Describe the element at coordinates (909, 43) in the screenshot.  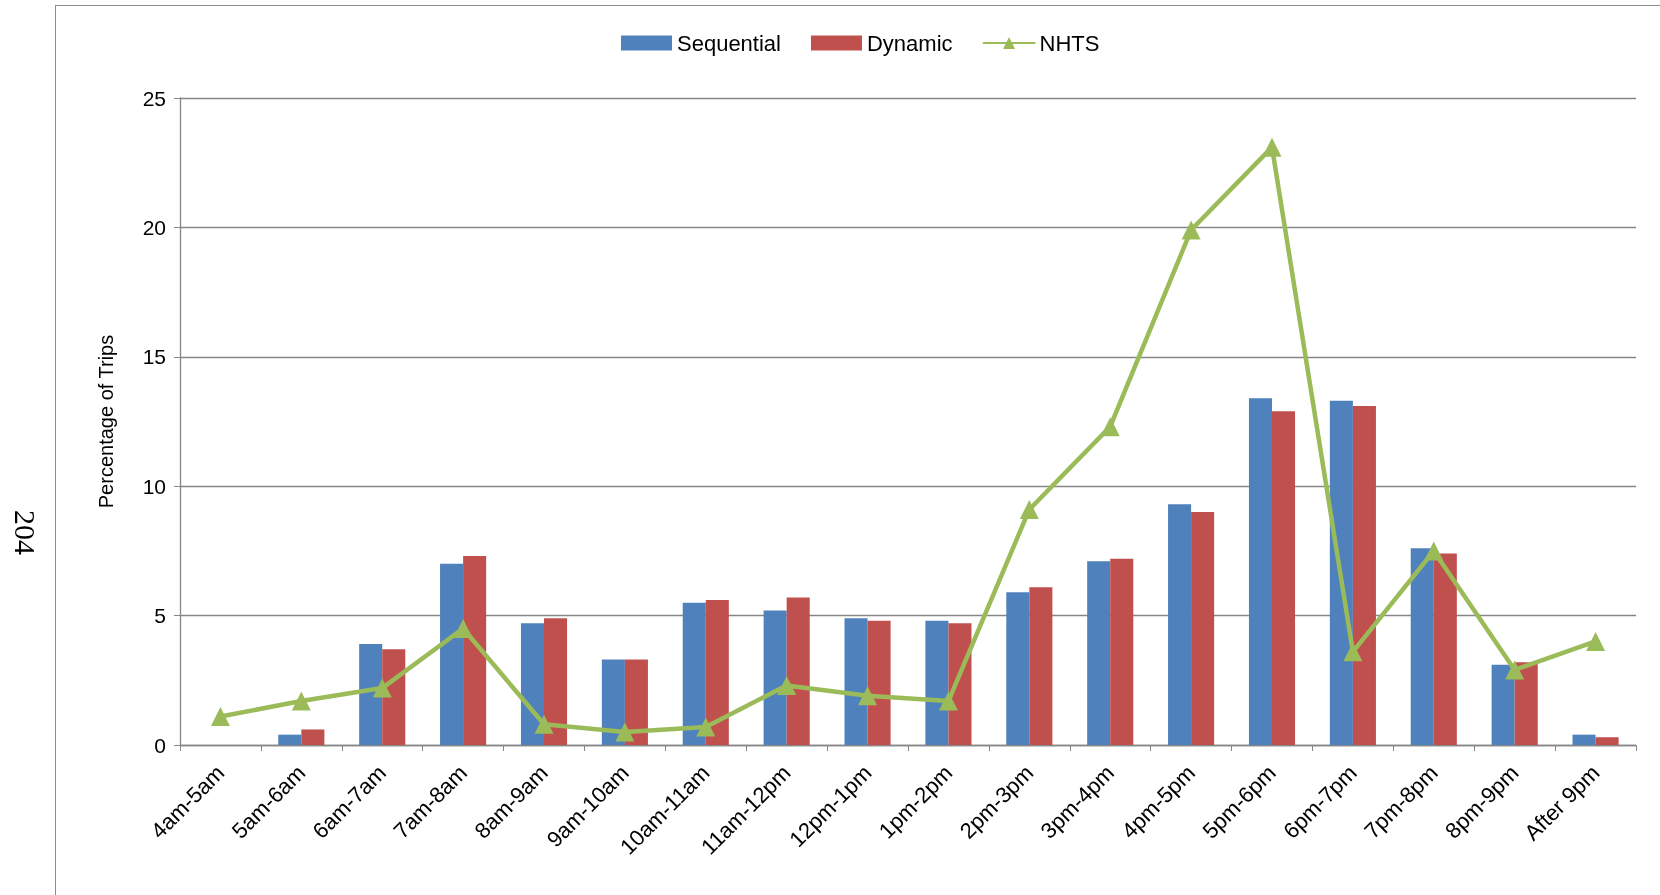
I see `legend-label: Dynamic` at that location.